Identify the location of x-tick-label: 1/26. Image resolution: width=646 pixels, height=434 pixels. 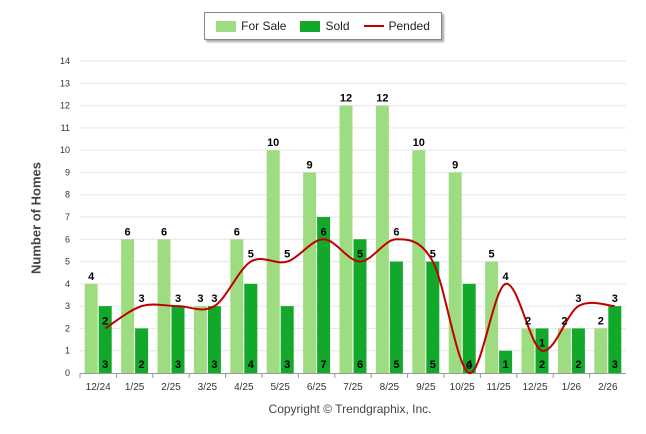
(572, 387).